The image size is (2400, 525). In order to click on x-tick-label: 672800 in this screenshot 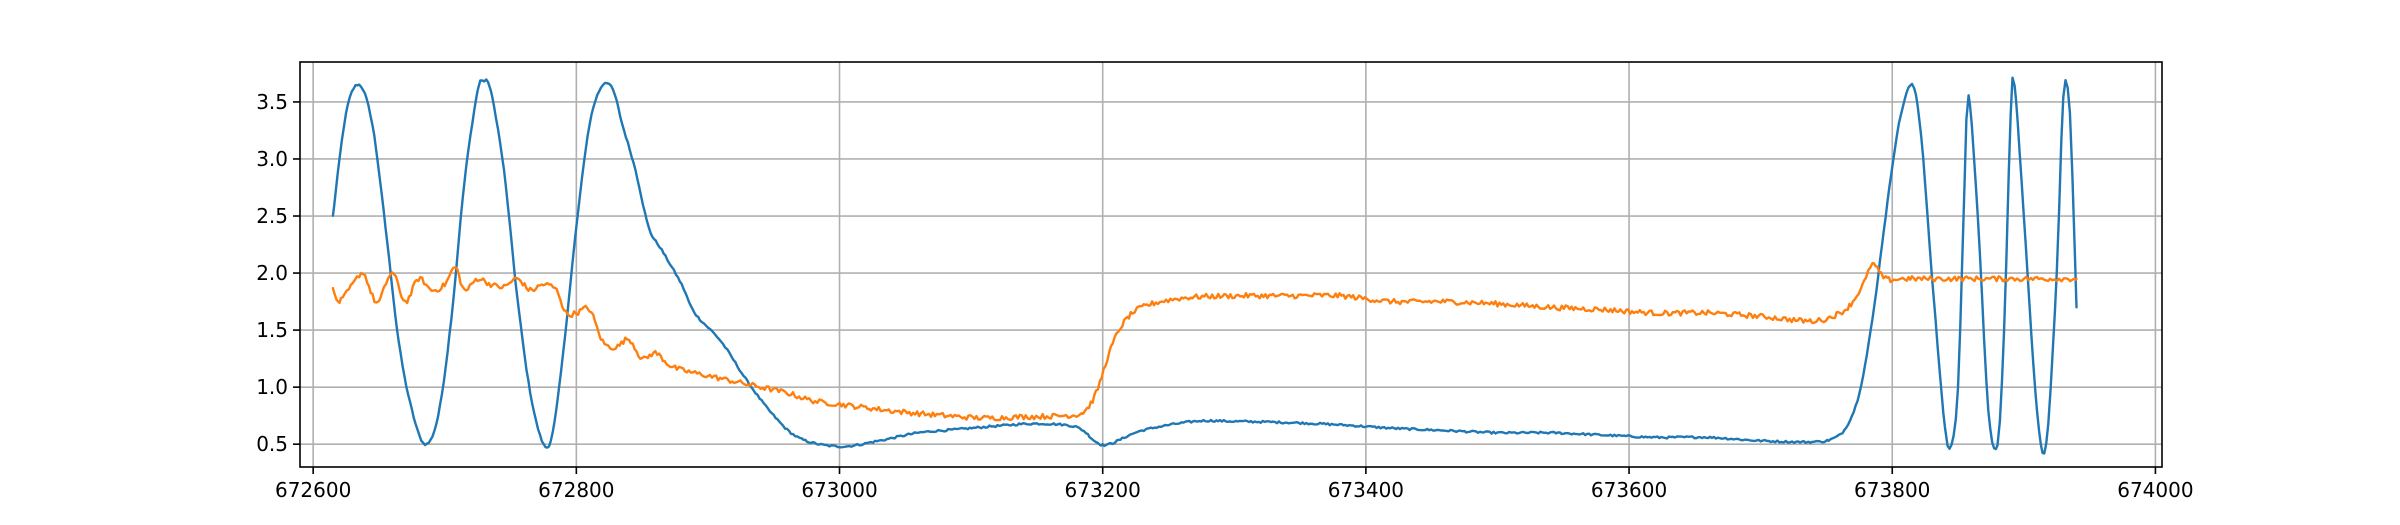, I will do `click(576, 490)`.